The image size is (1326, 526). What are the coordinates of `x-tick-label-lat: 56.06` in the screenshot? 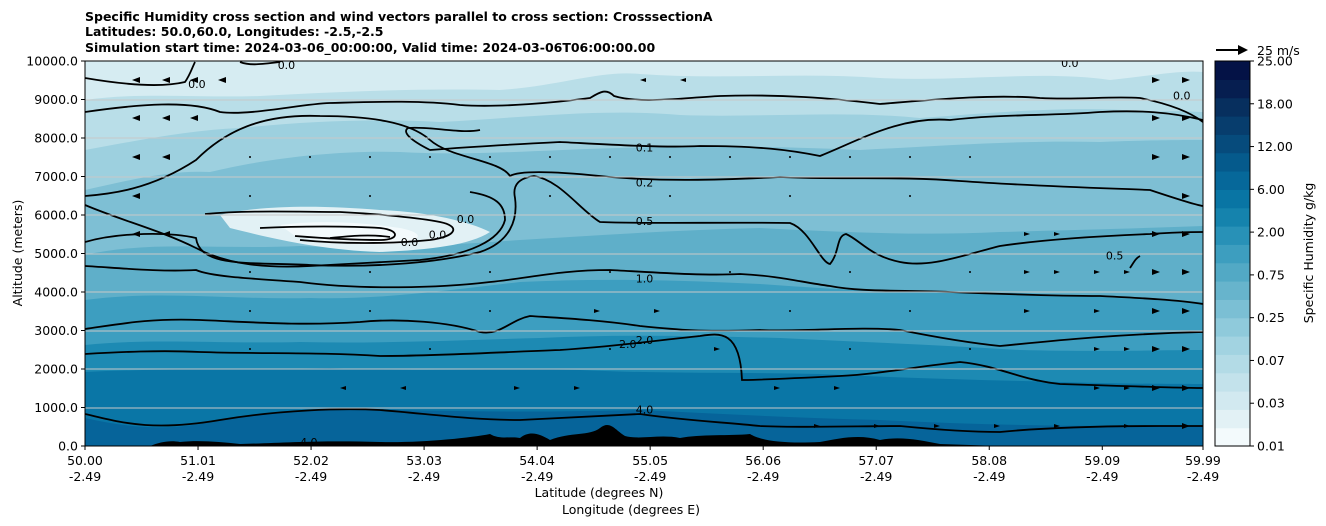 It's located at (763, 460).